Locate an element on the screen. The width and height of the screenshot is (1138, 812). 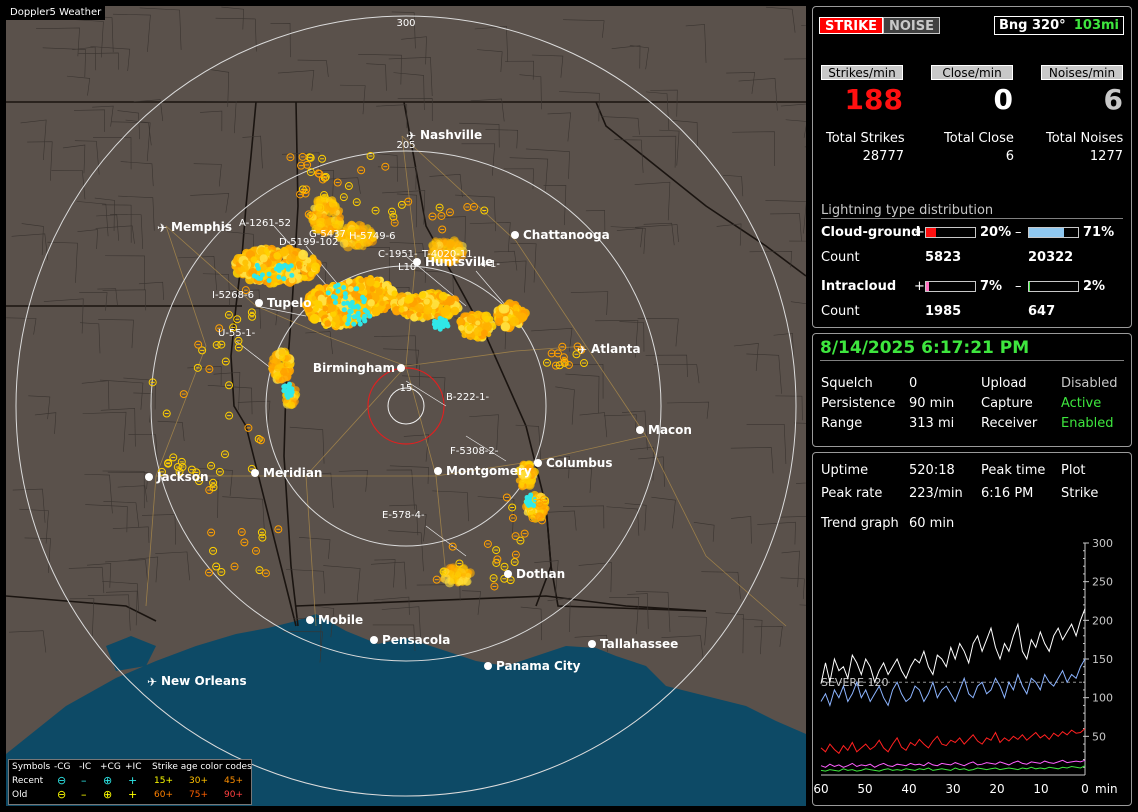
cell-label: C-1951- is located at coordinates (398, 254).